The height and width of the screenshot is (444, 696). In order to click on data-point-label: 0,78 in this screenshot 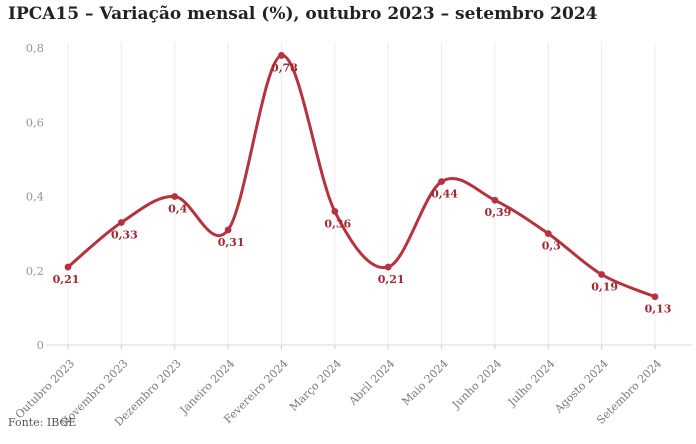, I will do `click(284, 67)`.